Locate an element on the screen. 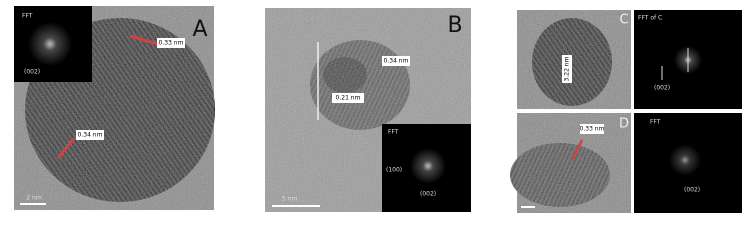 This screenshot has width=756, height=240. panel-label: B is located at coordinates (454, 25).